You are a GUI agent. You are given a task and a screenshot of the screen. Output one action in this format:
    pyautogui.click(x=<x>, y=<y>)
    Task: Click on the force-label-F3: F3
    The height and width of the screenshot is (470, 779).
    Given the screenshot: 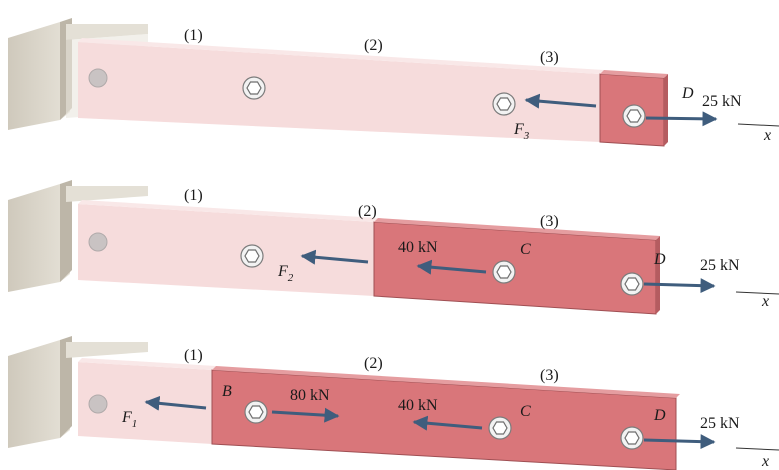 What is the action you would take?
    pyautogui.click(x=521, y=131)
    